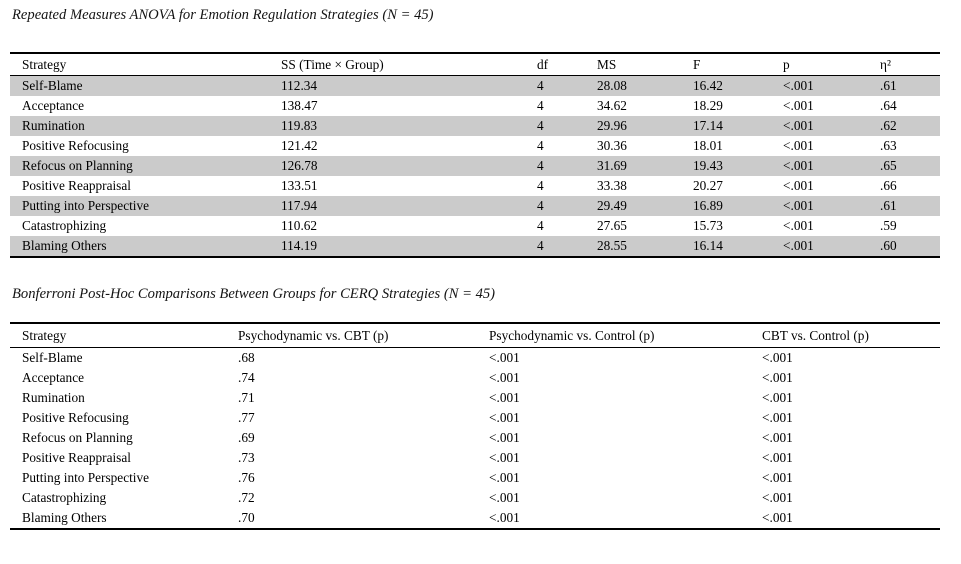  I want to click on cell-eta-squared: .63, so click(888, 145).